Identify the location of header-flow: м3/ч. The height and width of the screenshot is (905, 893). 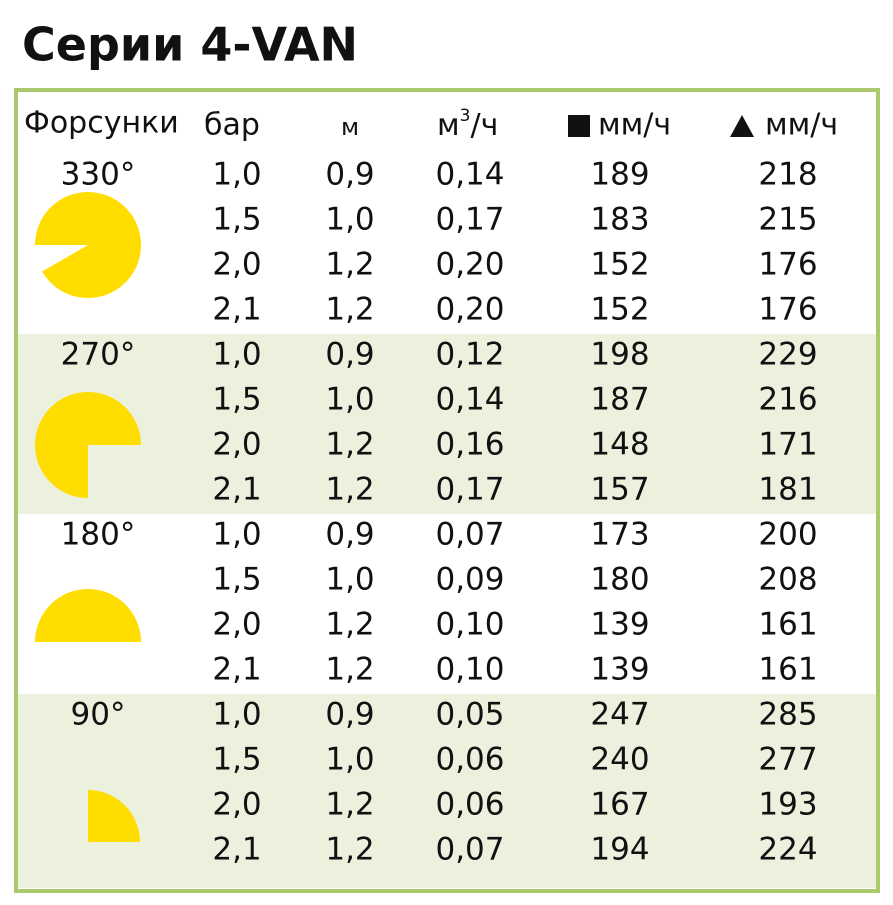
(467, 124).